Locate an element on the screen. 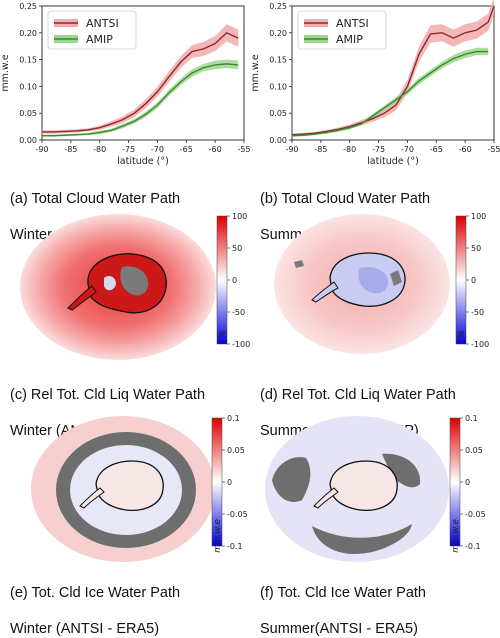 The width and height of the screenshot is (500, 638). map-f-grey-south is located at coordinates (362, 539).